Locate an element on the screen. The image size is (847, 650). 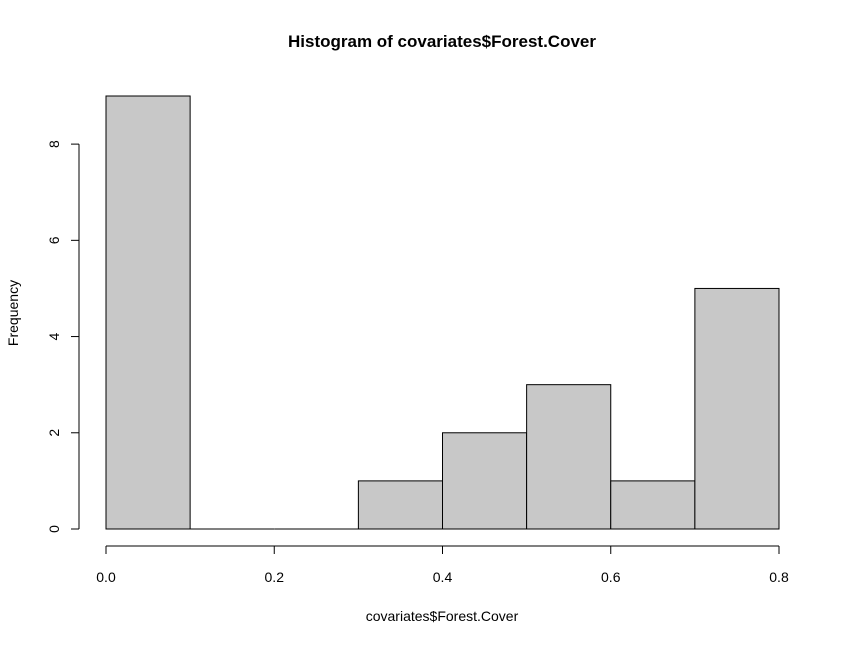
y-tick-label-0: 0 is located at coordinates (54, 529).